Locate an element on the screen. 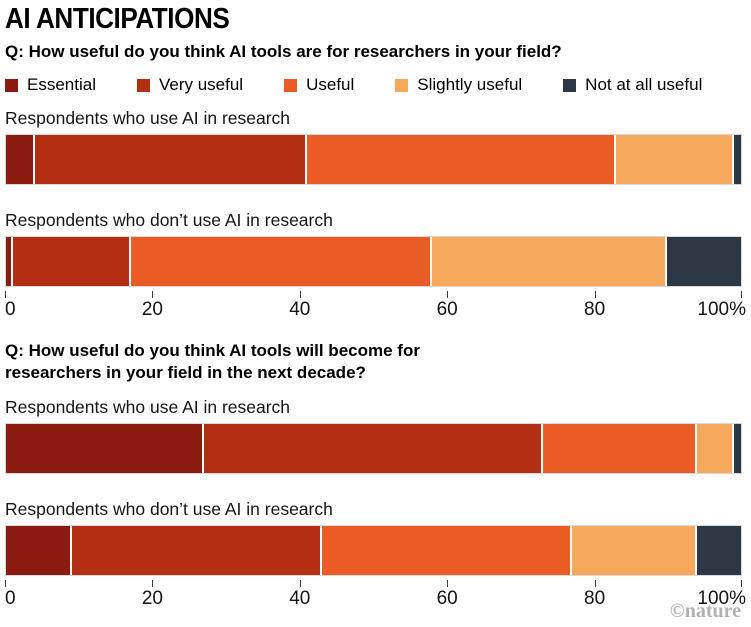 This screenshot has width=751, height=627. not_at_all_useful-swatch-icon is located at coordinates (570, 85).